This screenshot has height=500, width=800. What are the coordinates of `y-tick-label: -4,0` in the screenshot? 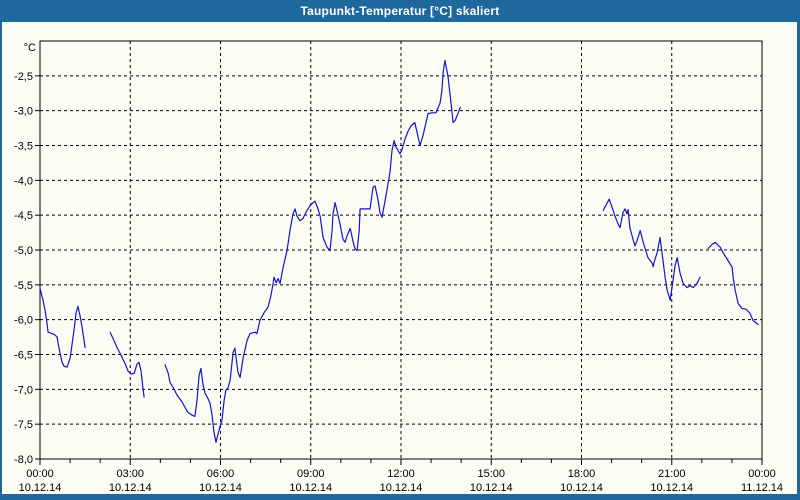 It's located at (23, 181).